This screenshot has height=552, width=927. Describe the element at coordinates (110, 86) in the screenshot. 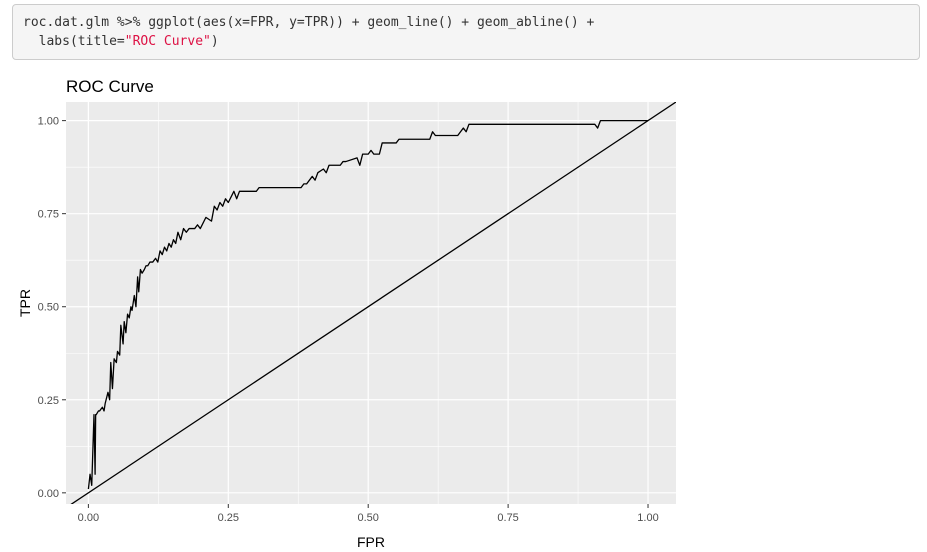

I see `chart-title: ROC Curve` at that location.